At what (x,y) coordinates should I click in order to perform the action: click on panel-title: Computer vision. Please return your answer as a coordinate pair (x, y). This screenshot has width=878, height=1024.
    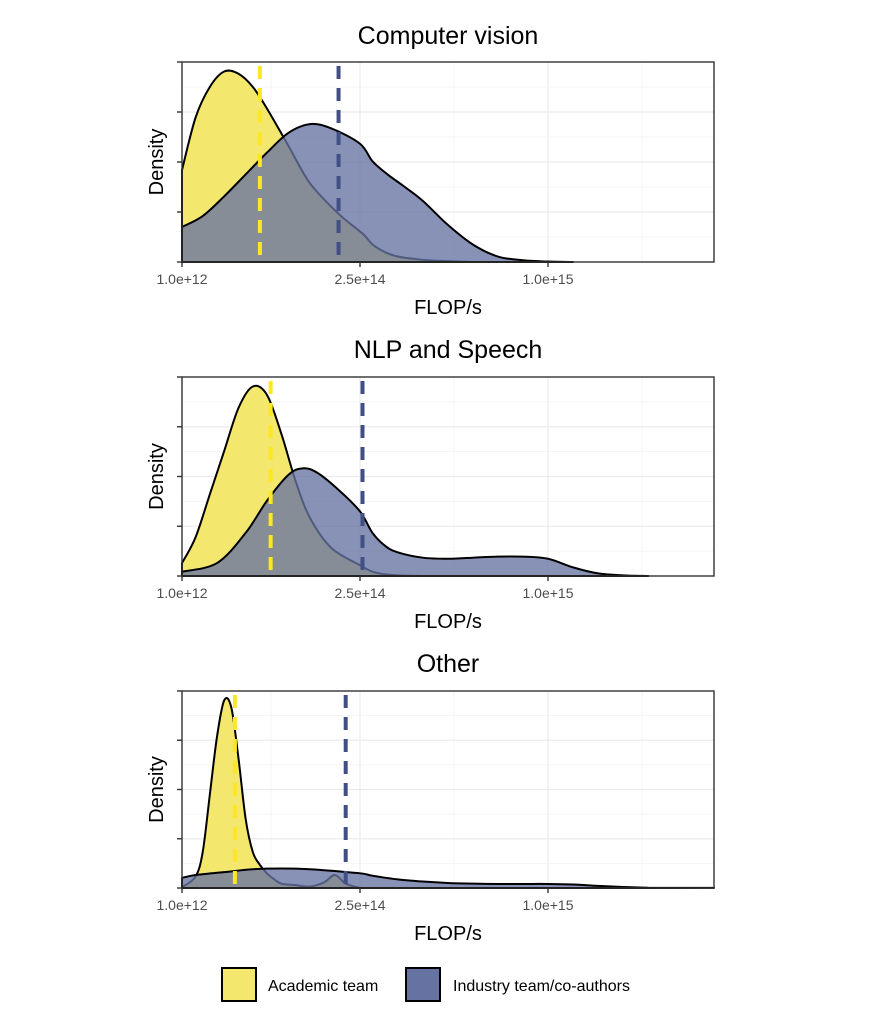
    Looking at the image, I should click on (448, 36).